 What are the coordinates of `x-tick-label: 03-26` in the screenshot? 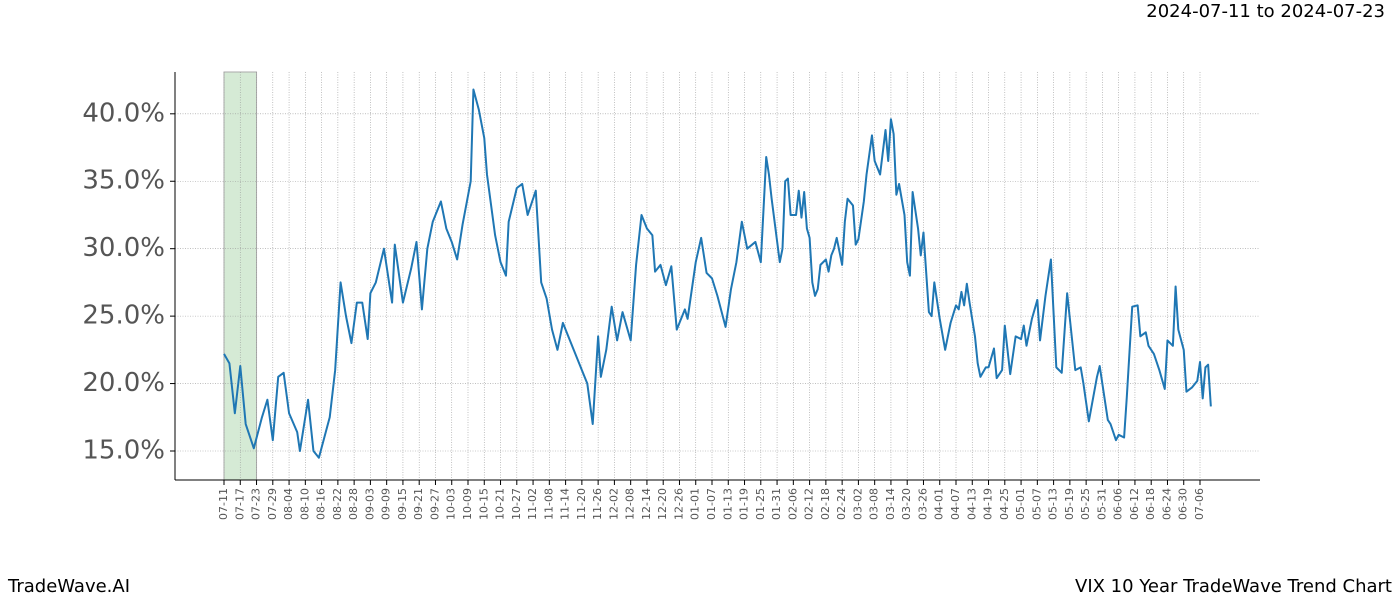 It's located at (922, 504).